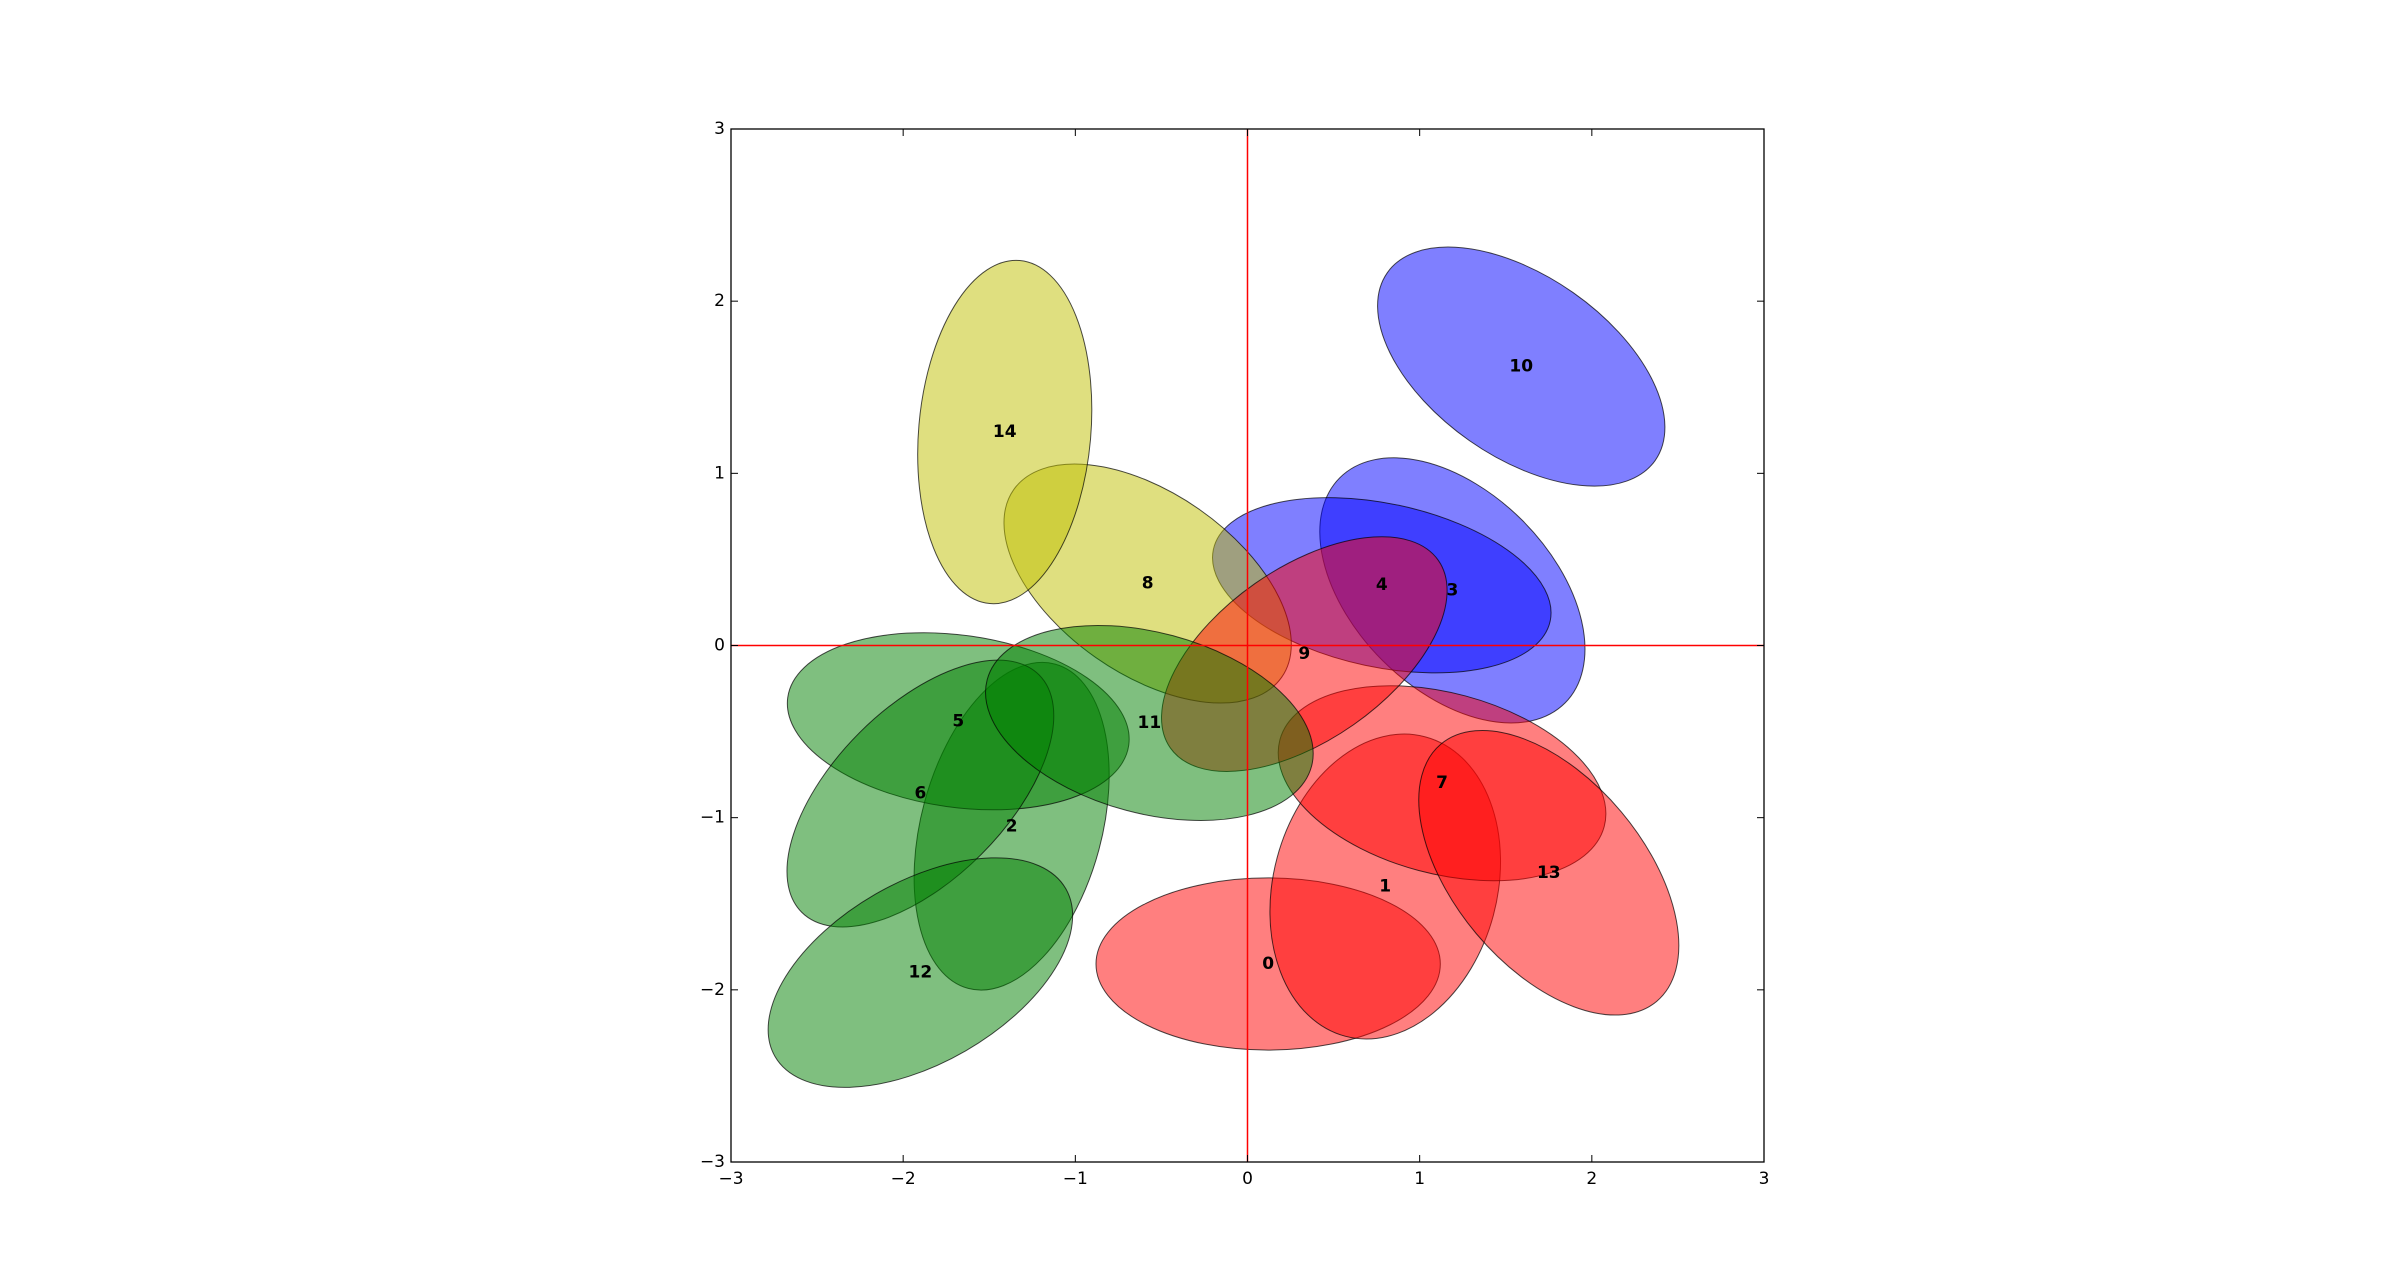  I want to click on ellipse-label-5: 5, so click(958, 721).